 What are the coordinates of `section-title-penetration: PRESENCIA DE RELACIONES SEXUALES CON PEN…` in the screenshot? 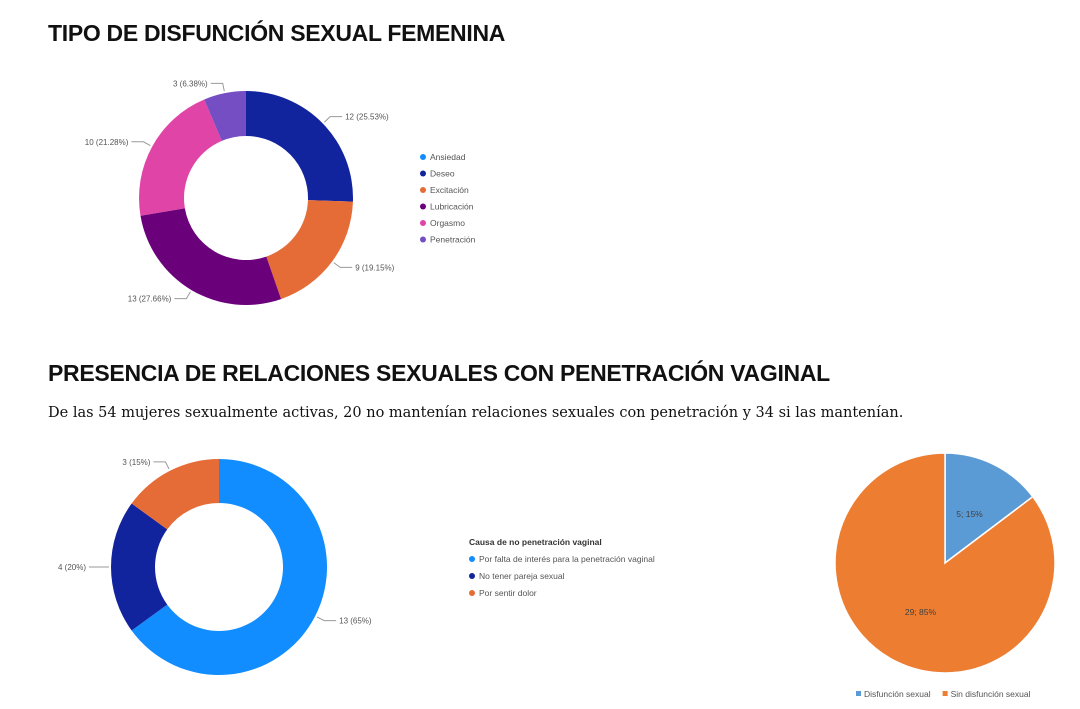 It's located at (439, 373).